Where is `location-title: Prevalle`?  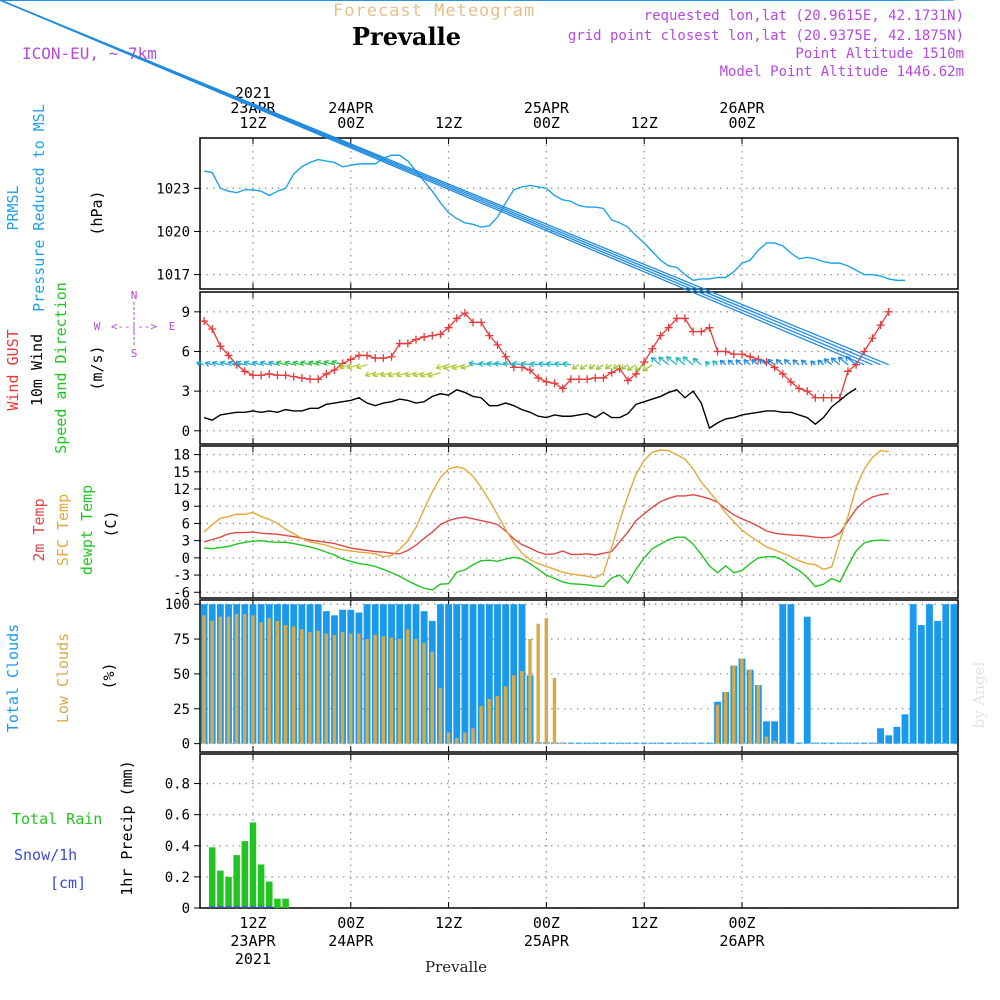 location-title: Prevalle is located at coordinates (406, 36).